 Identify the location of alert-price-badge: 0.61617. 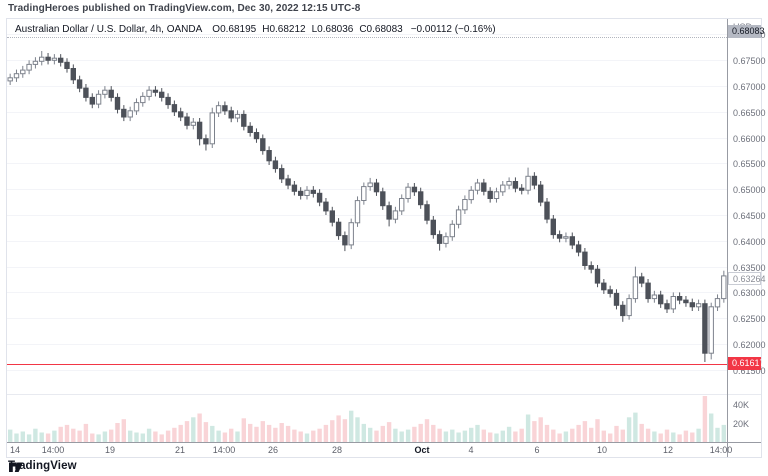
(746, 363).